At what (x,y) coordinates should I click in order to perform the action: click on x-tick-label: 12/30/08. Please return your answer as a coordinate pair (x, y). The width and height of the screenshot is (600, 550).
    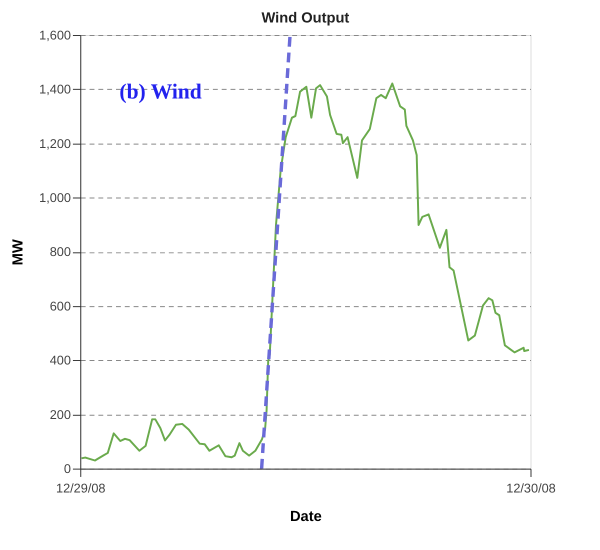
    Looking at the image, I should click on (531, 488).